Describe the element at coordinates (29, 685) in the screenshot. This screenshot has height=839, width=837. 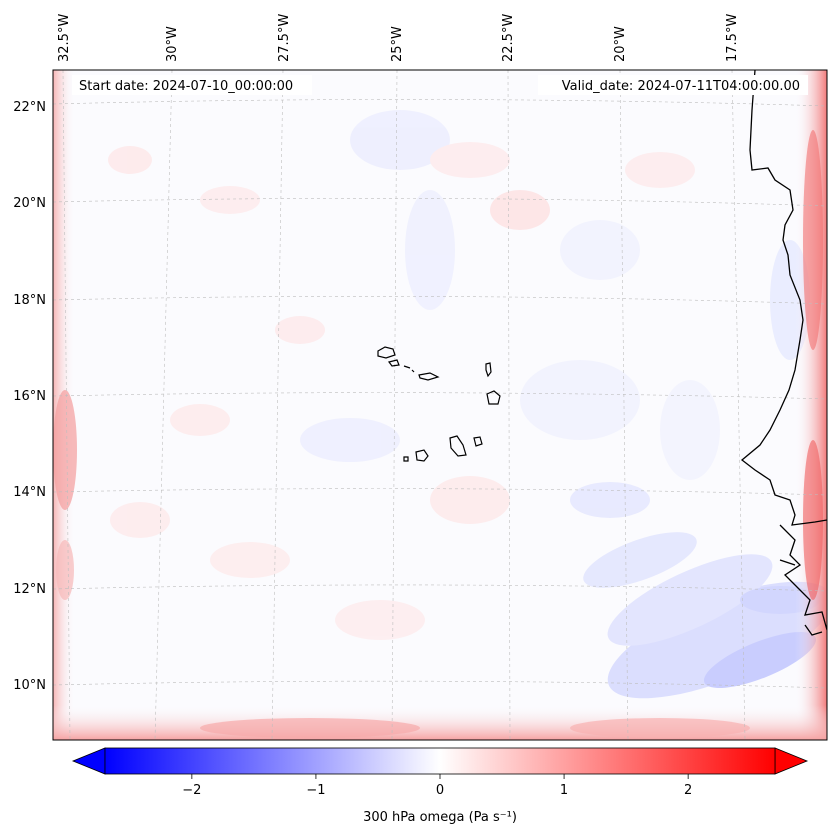
I see `lat-label: 10°N` at that location.